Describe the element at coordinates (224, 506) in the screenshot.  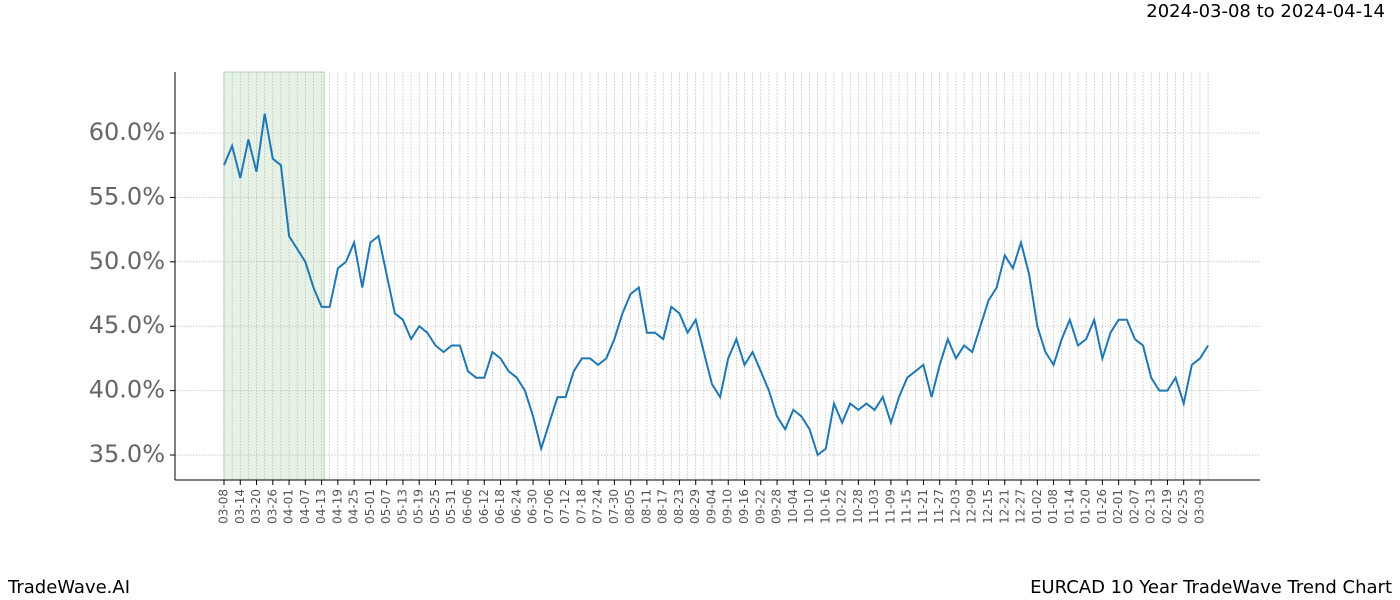
I see `x-tick-label: 03-08` at that location.